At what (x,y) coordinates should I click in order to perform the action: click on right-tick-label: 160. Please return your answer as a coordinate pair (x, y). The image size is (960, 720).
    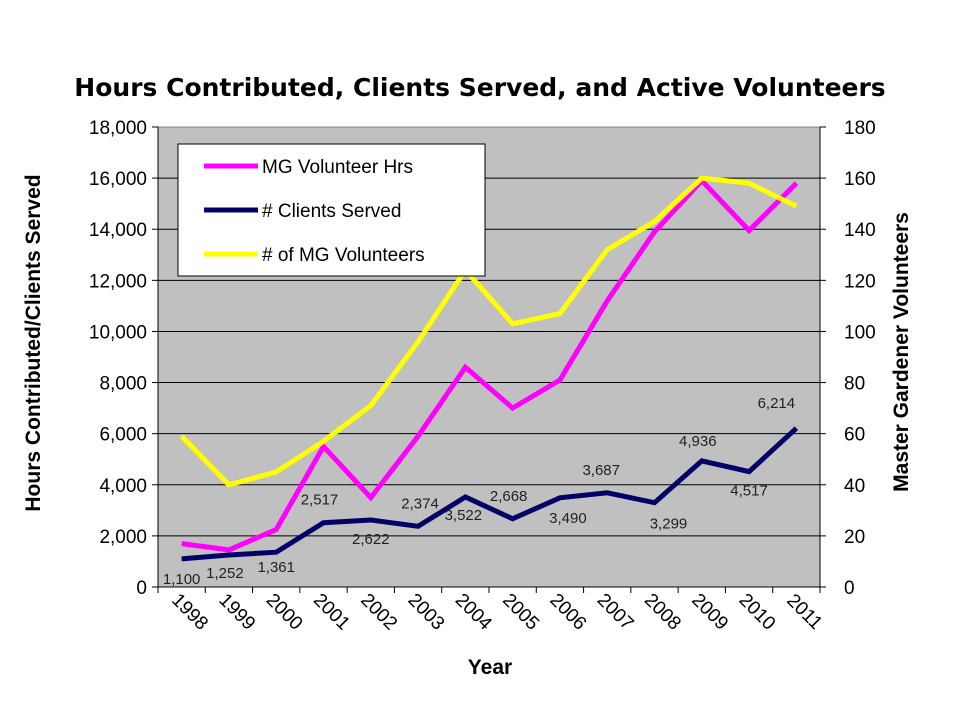
    Looking at the image, I should click on (860, 179).